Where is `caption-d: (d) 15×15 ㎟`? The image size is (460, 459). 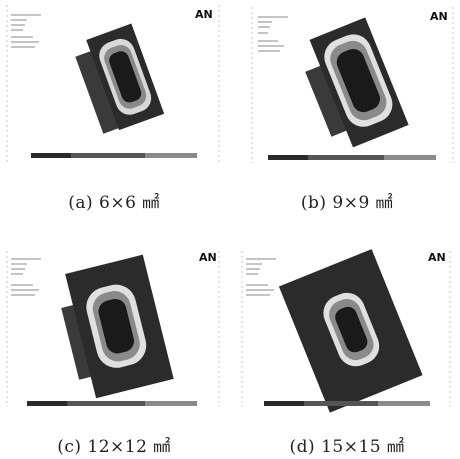
caption-d: (d) 15×15 ㎟ is located at coordinates (347, 447).